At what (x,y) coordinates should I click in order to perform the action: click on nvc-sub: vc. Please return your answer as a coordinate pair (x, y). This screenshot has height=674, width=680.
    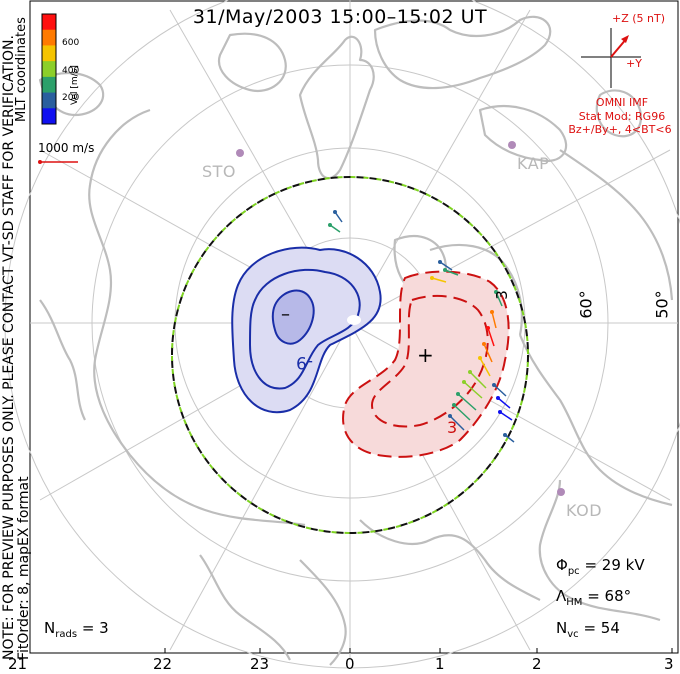
    Looking at the image, I should click on (573, 634).